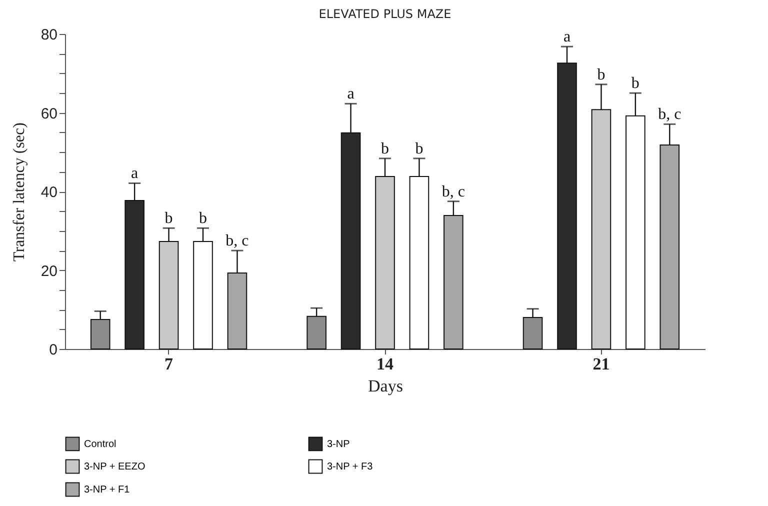  What do you see at coordinates (115, 467) in the screenshot?
I see `legend-label: 3-NP + EEZO` at bounding box center [115, 467].